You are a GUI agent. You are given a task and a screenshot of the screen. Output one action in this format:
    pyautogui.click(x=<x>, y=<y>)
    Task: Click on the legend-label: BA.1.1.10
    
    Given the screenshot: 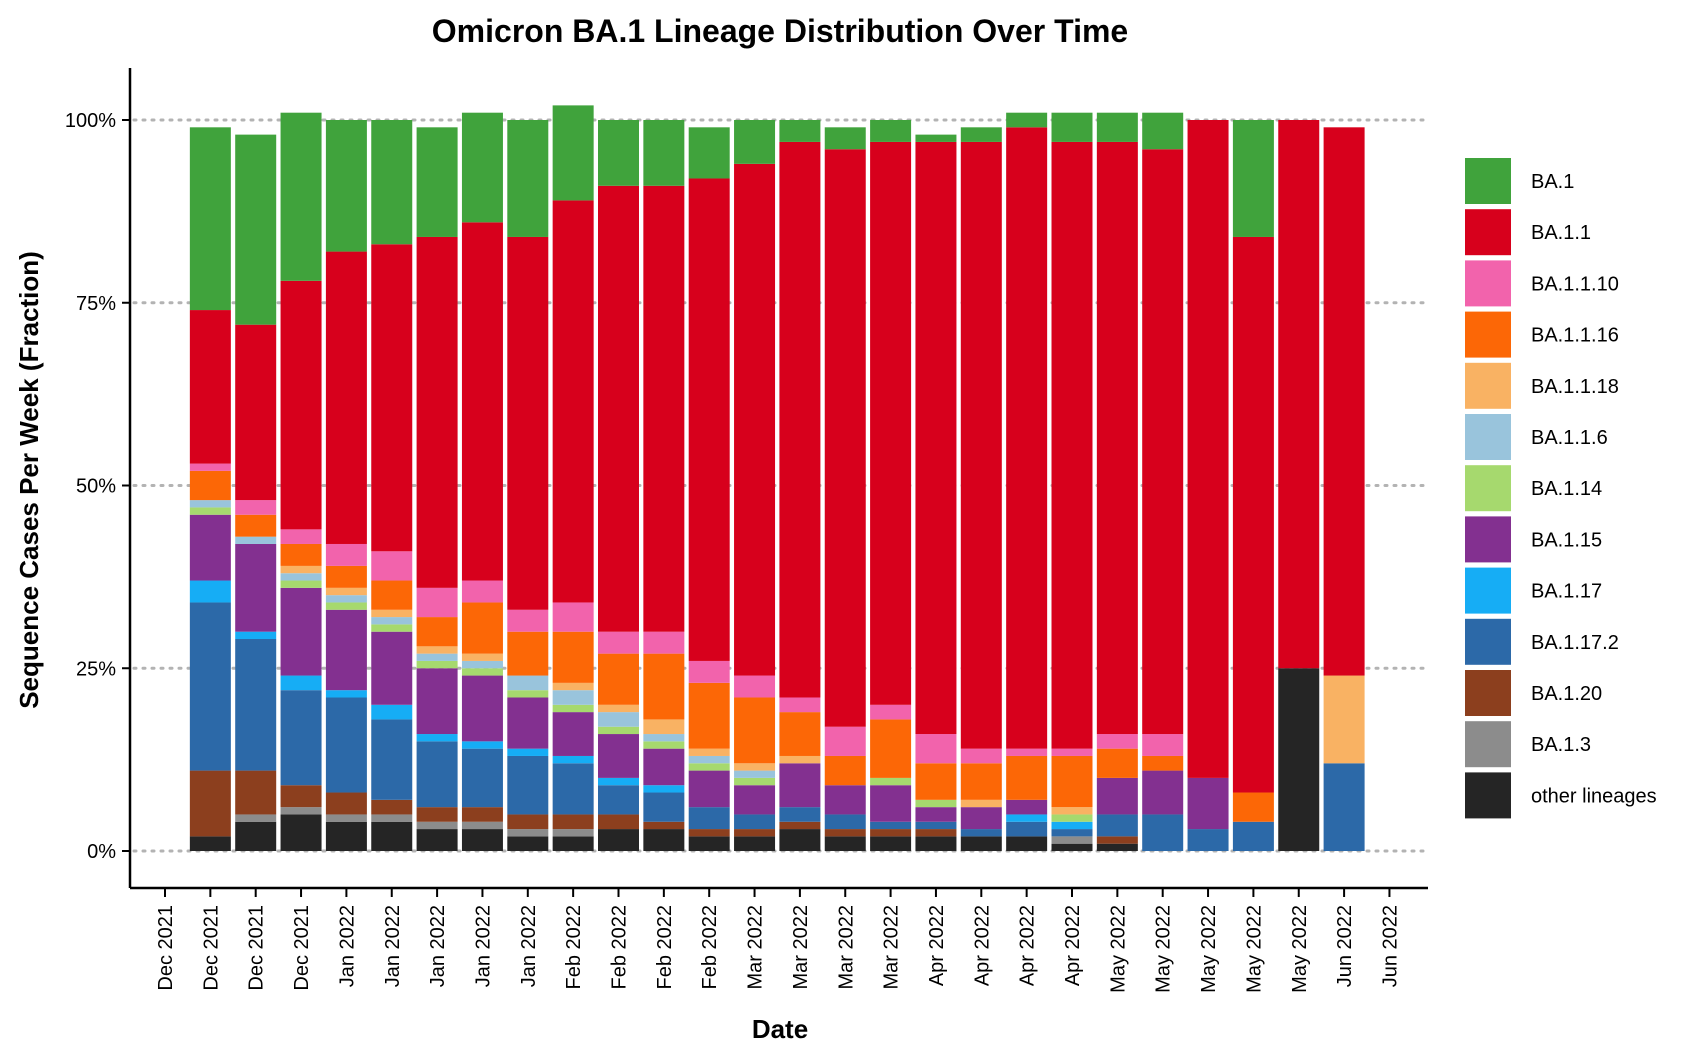 What is the action you would take?
    pyautogui.click(x=1575, y=284)
    